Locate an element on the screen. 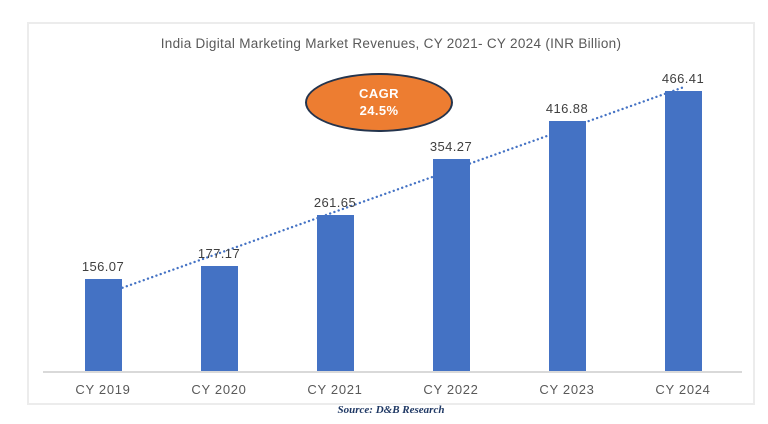 This screenshot has width=768, height=424. data-label: 466.41 is located at coordinates (683, 79).